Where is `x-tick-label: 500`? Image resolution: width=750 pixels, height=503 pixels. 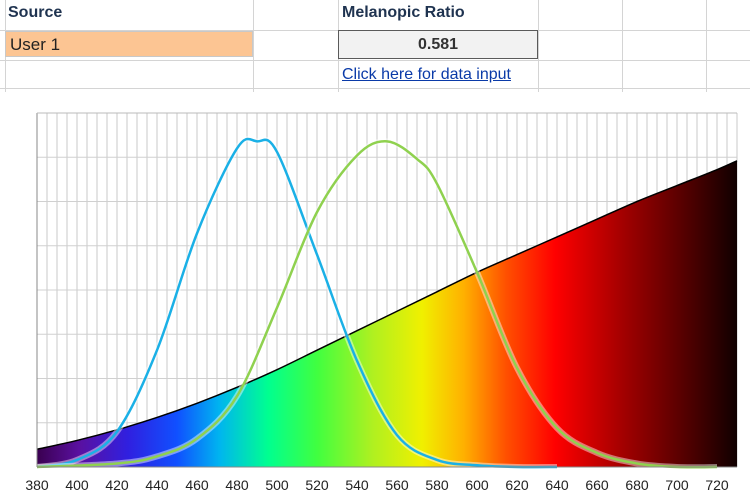 x-tick-label: 500 is located at coordinates (277, 485).